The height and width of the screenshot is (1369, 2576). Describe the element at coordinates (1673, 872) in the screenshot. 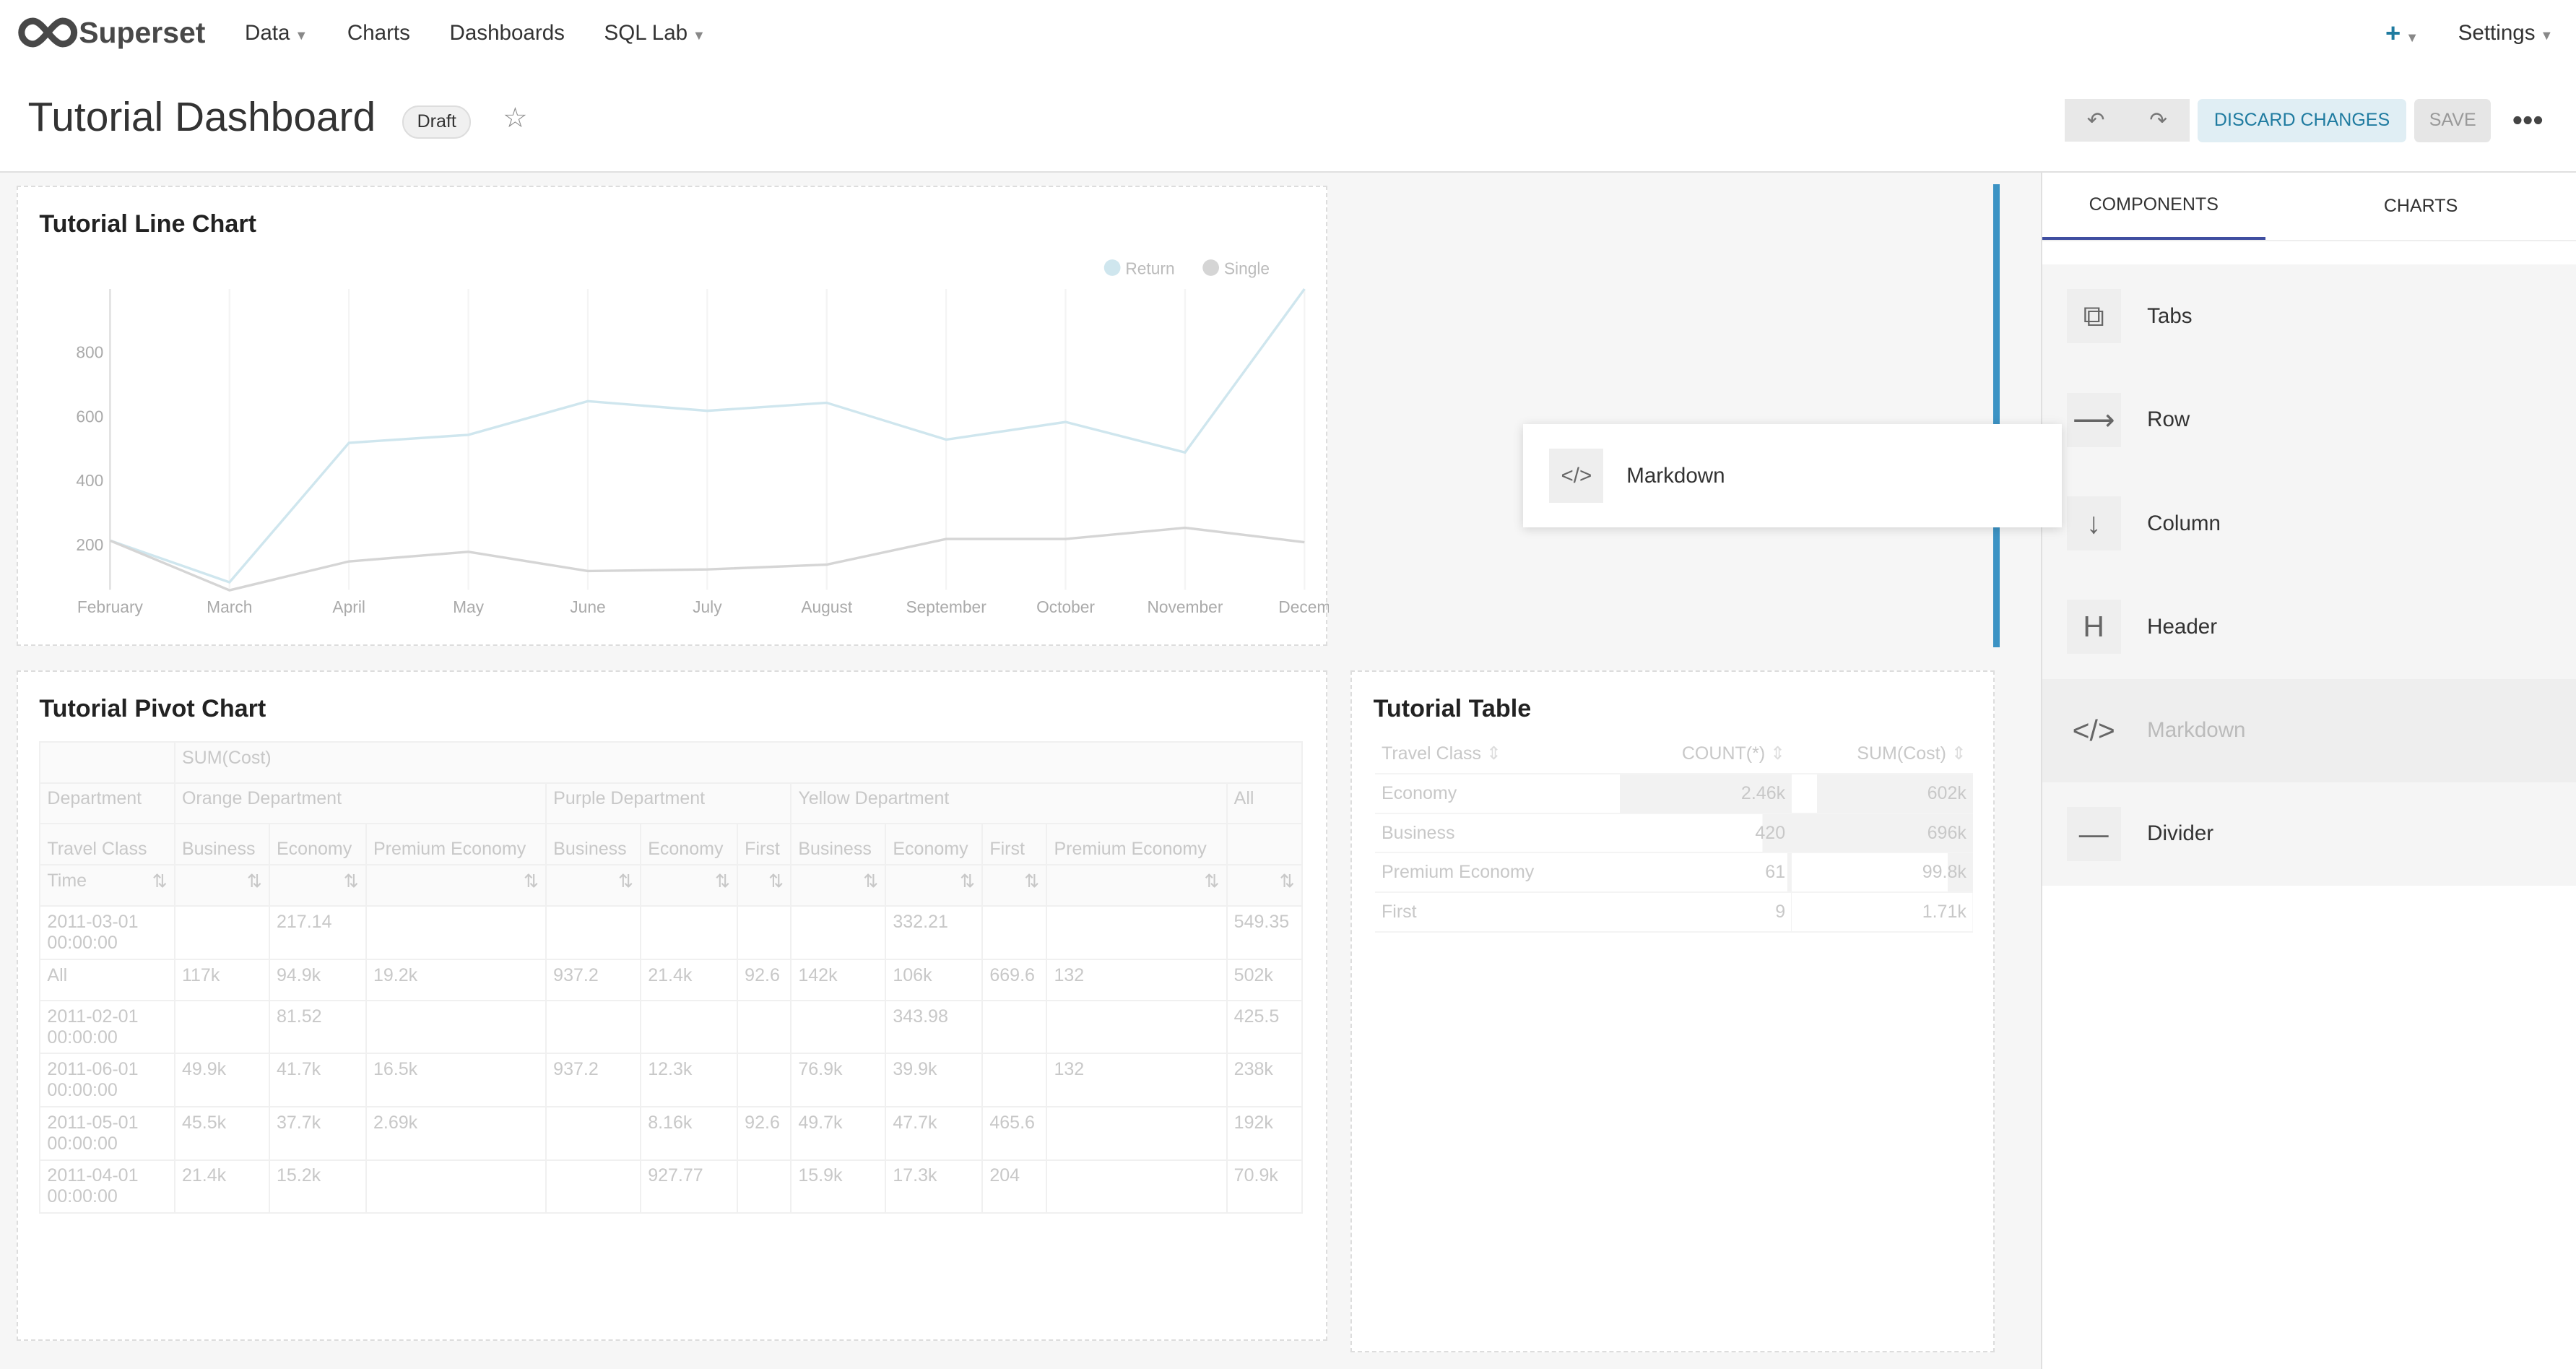

I see `table-row: Premium Economy 61 99.8k` at that location.